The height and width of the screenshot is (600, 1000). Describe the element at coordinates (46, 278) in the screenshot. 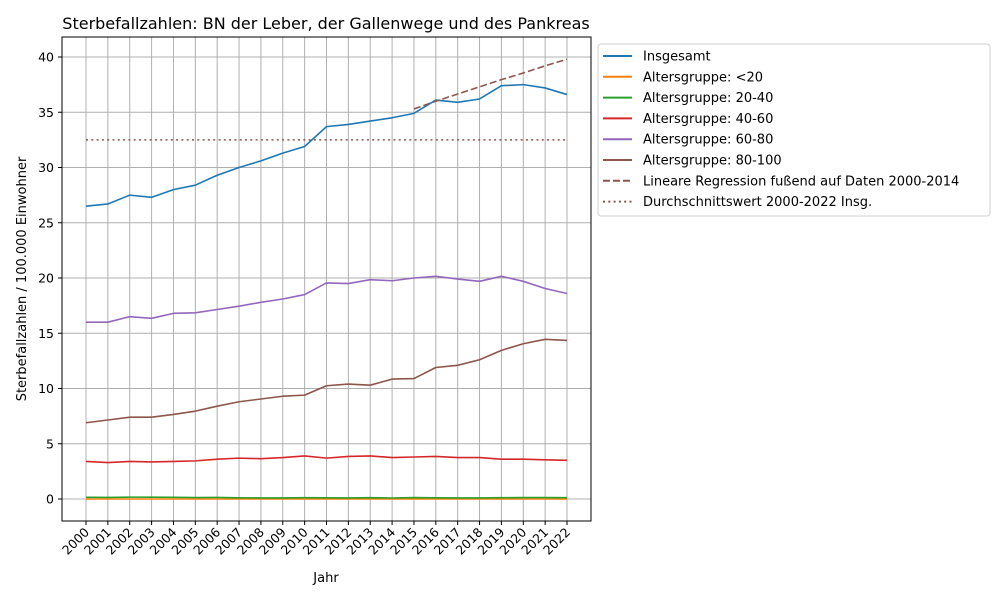

I see `y-tick-label: 20` at that location.